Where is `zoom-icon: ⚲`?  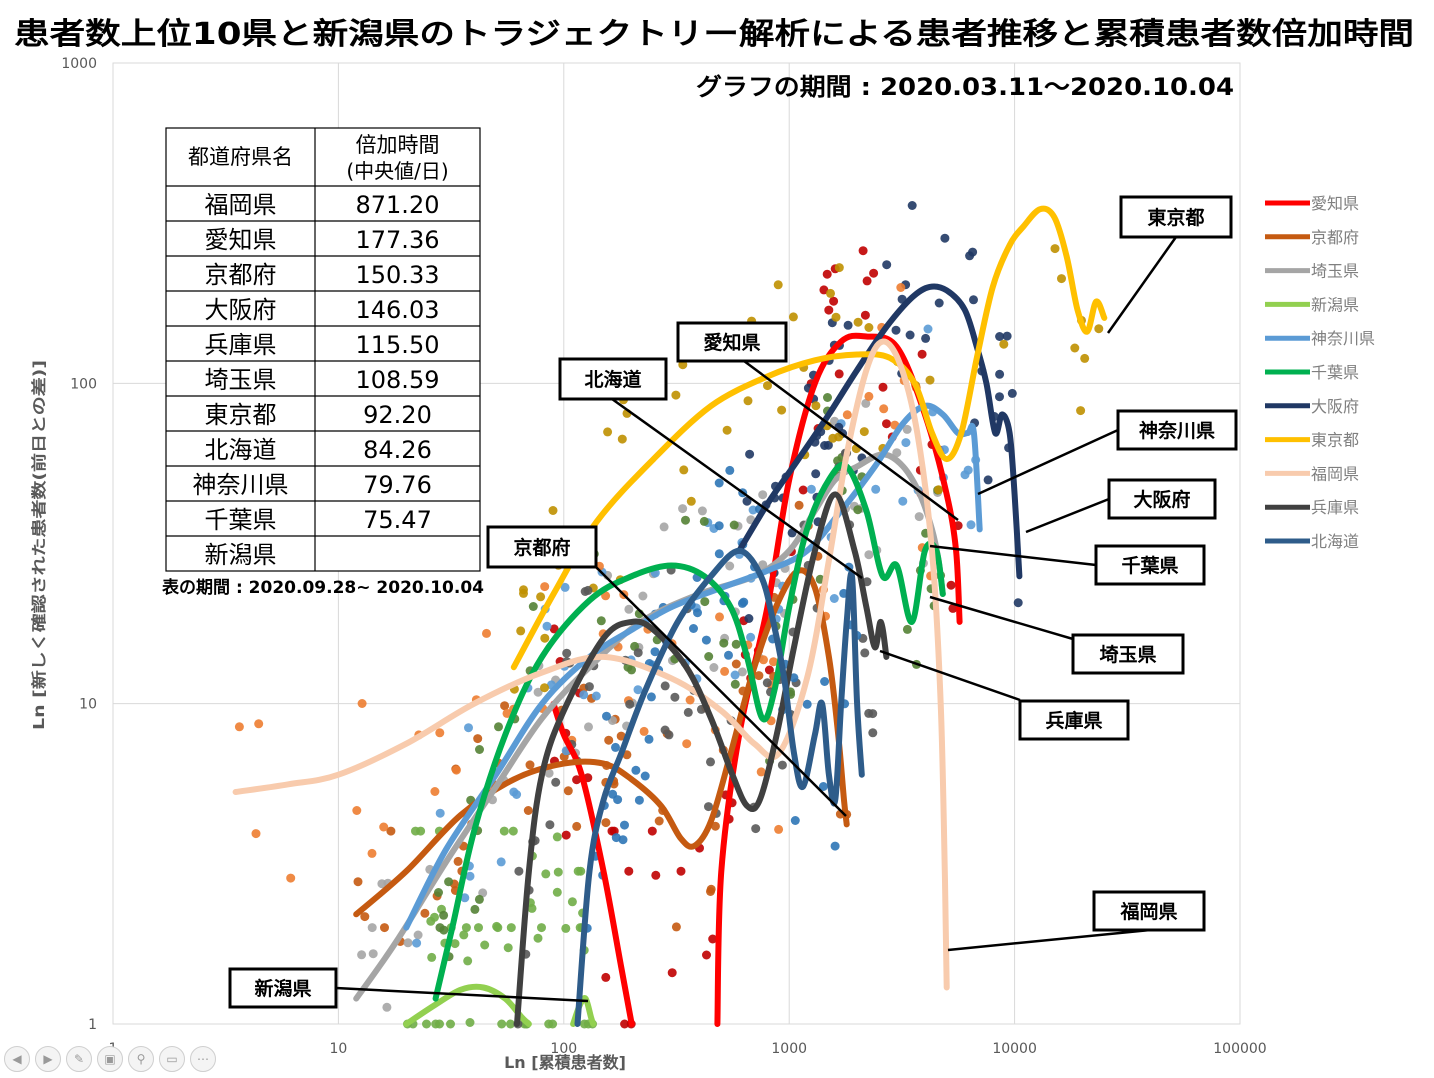
zoom-icon: ⚲ is located at coordinates (141, 1059).